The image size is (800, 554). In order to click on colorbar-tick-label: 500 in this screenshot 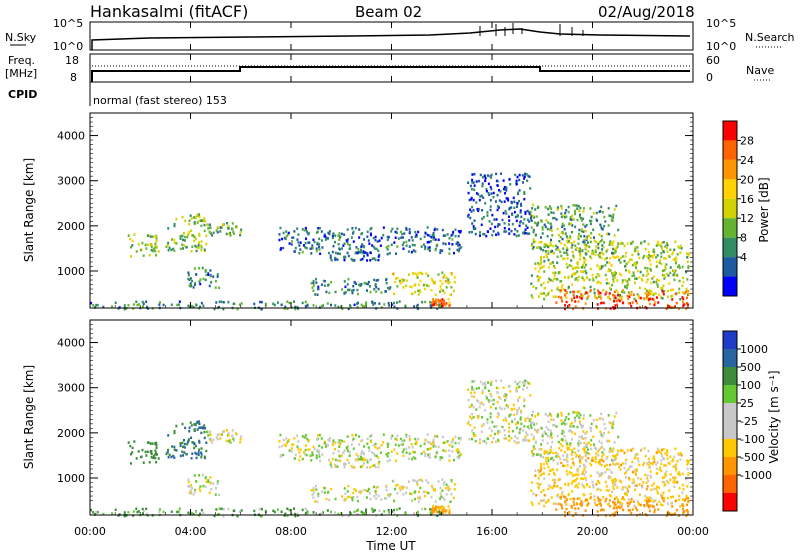, I will do `click(750, 367)`.